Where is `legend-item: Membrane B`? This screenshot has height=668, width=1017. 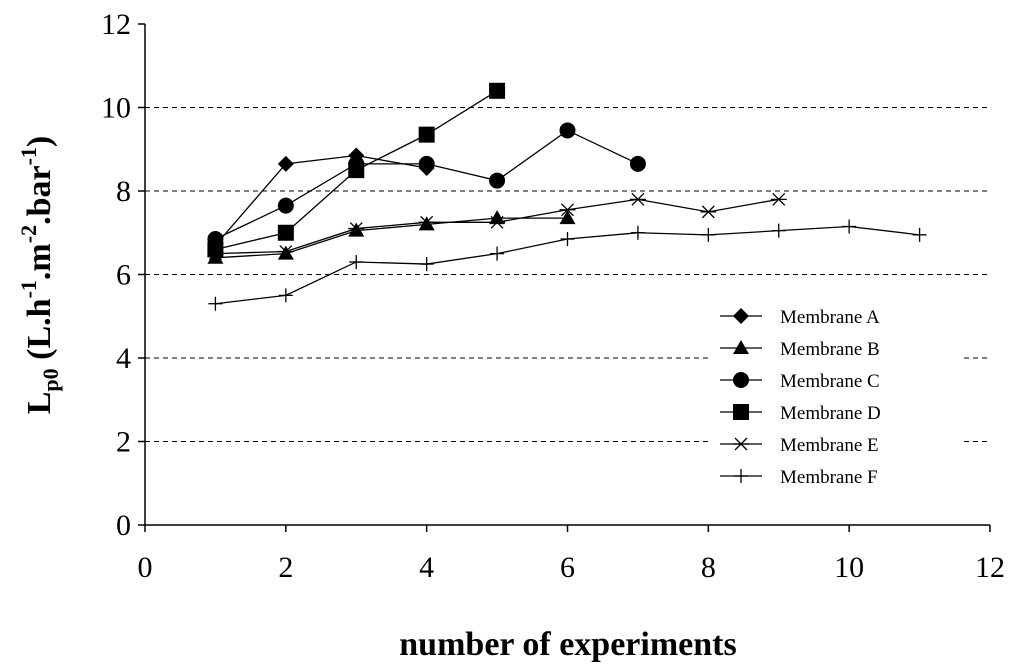
legend-item: Membrane B is located at coordinates (800, 349).